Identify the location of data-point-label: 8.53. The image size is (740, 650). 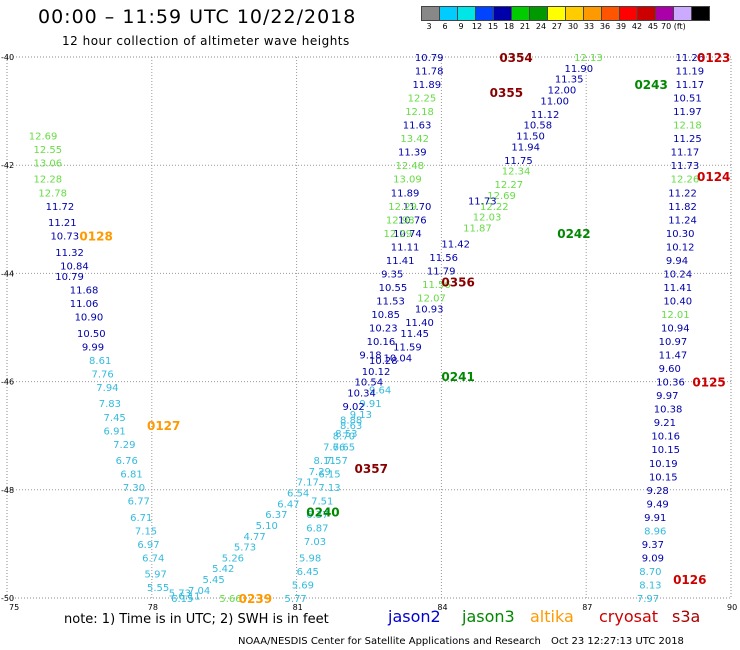
(346, 434).